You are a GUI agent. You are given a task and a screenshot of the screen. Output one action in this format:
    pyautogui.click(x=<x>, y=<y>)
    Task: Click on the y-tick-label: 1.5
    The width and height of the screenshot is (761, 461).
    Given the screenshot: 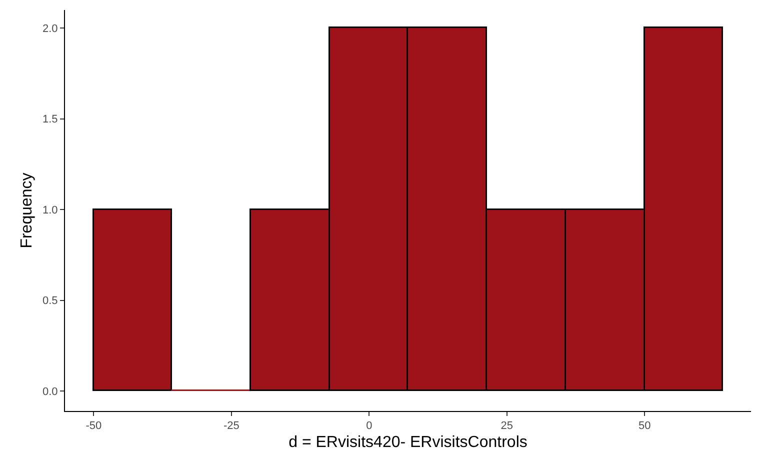 What is the action you would take?
    pyautogui.click(x=50, y=120)
    